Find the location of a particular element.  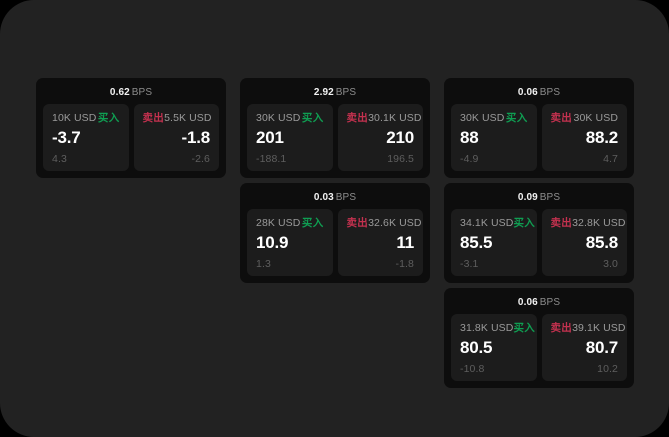

buy-panel: 34.1K USD 买入 85.5 -3.1 is located at coordinates (494, 242).